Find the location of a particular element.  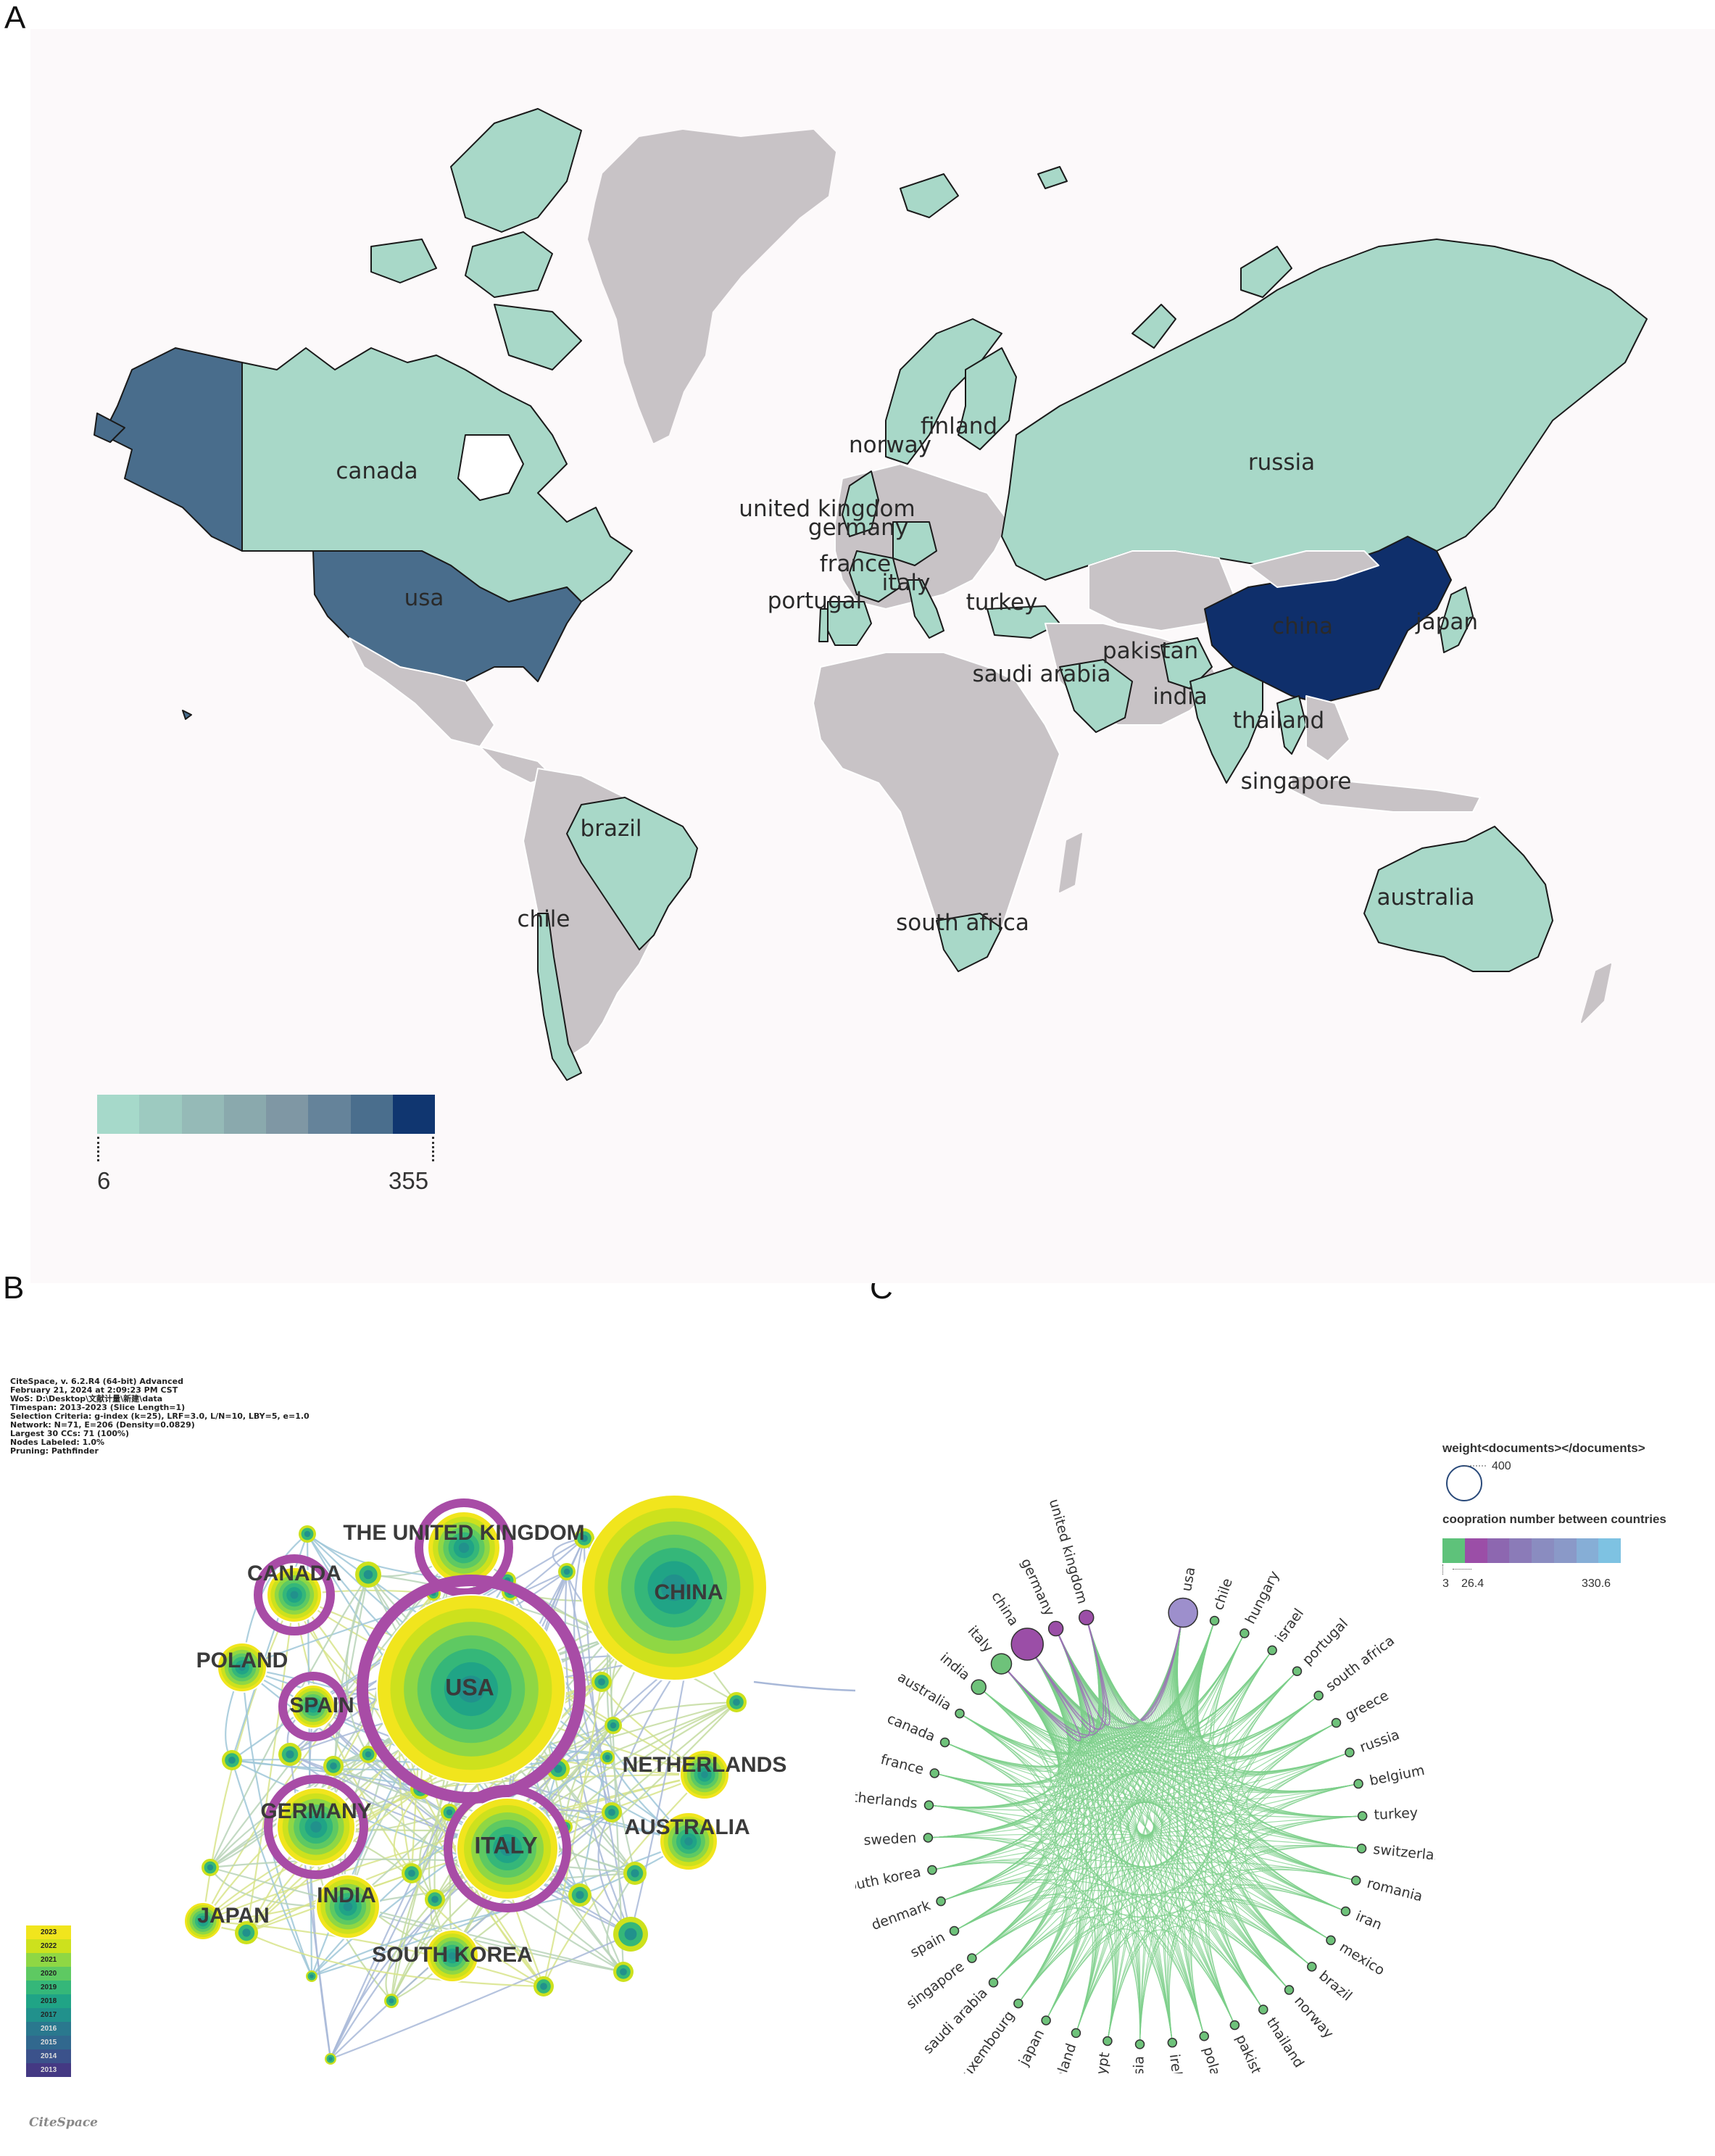

chord-label: usa is located at coordinates (1188, 1579).